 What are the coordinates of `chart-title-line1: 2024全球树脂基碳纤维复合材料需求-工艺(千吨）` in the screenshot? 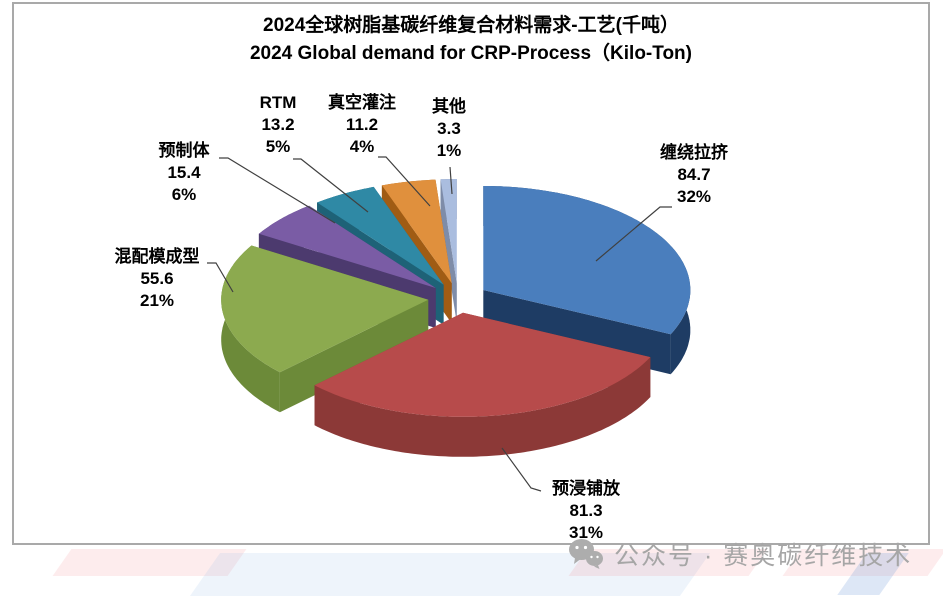 It's located at (471, 25).